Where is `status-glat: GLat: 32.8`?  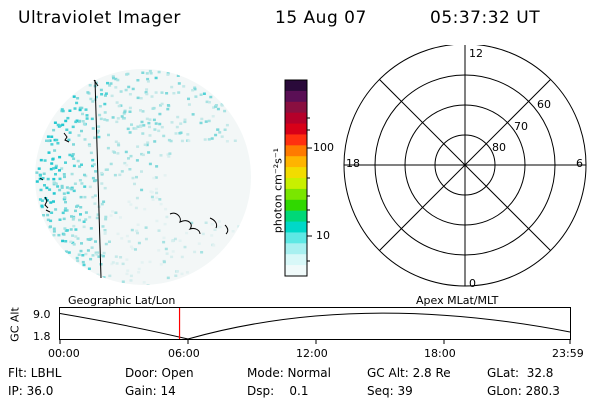 status-glat: GLat: 32.8 is located at coordinates (520, 373).